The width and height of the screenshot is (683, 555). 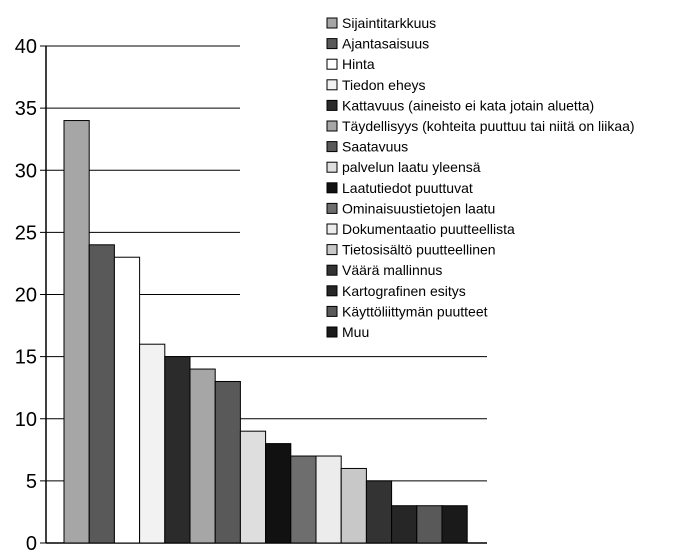 What do you see at coordinates (26, 109) in the screenshot?
I see `y-tick-label: 35` at bounding box center [26, 109].